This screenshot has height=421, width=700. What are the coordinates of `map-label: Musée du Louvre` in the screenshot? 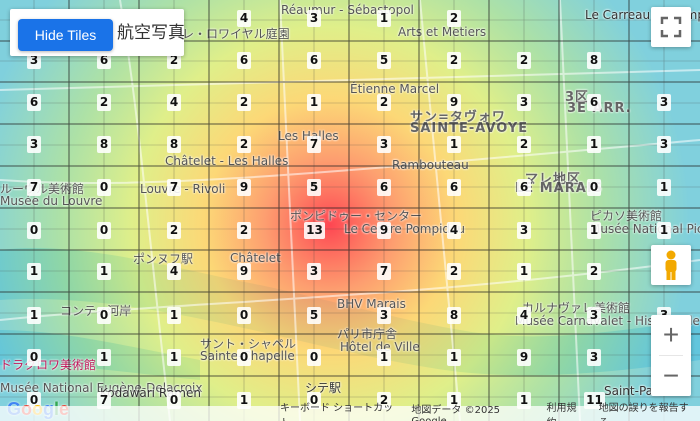 It's located at (51, 201).